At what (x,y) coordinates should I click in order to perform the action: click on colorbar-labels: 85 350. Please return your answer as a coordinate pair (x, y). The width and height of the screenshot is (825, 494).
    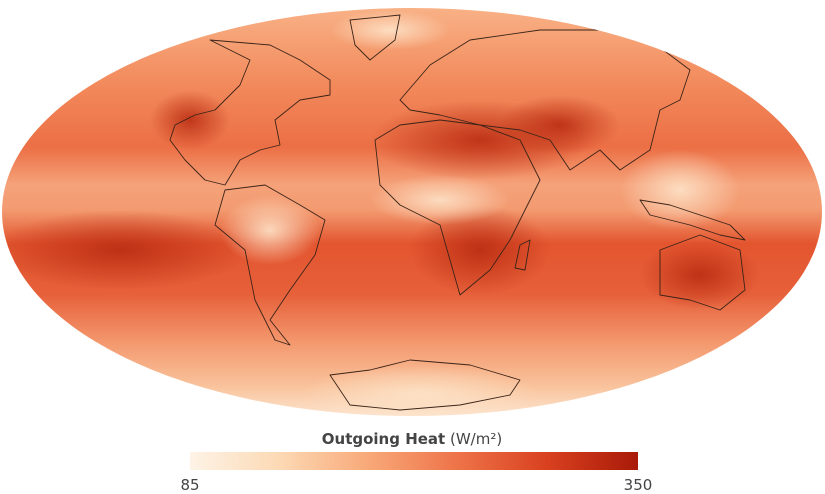
    Looking at the image, I should click on (416, 485).